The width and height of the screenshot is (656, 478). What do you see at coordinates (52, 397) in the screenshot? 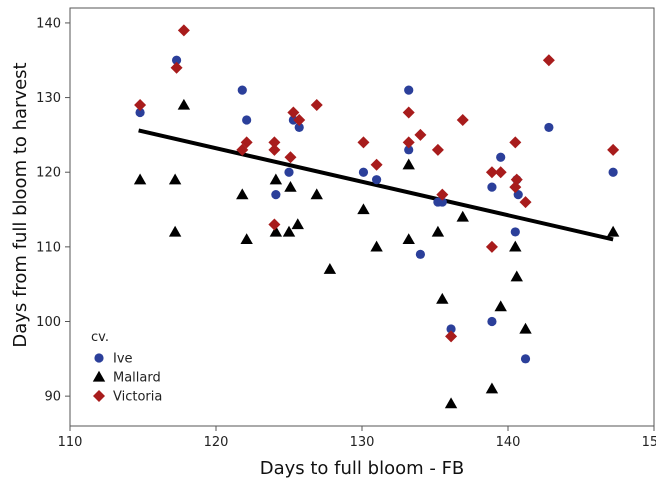
I see `y-tick-label: 90` at bounding box center [52, 397].